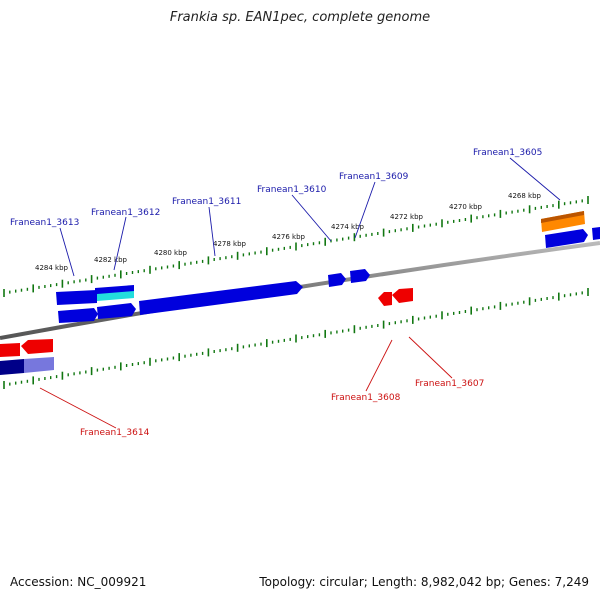  Describe the element at coordinates (115, 296) in the screenshot. I see `gene-franean1-3612-cyan` at that location.